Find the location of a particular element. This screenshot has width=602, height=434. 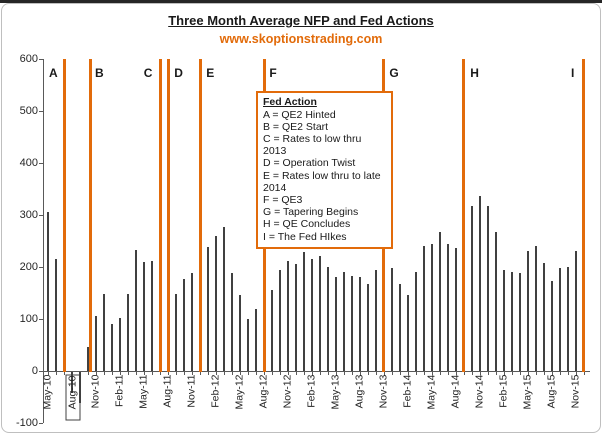

x-axis-tick-label: Nov-12 is located at coordinates (287, 391).